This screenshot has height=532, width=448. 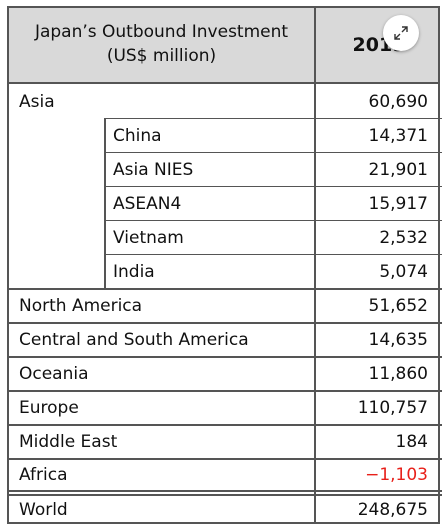 What do you see at coordinates (153, 169) in the screenshot?
I see `row-label: Asia NIES` at bounding box center [153, 169].